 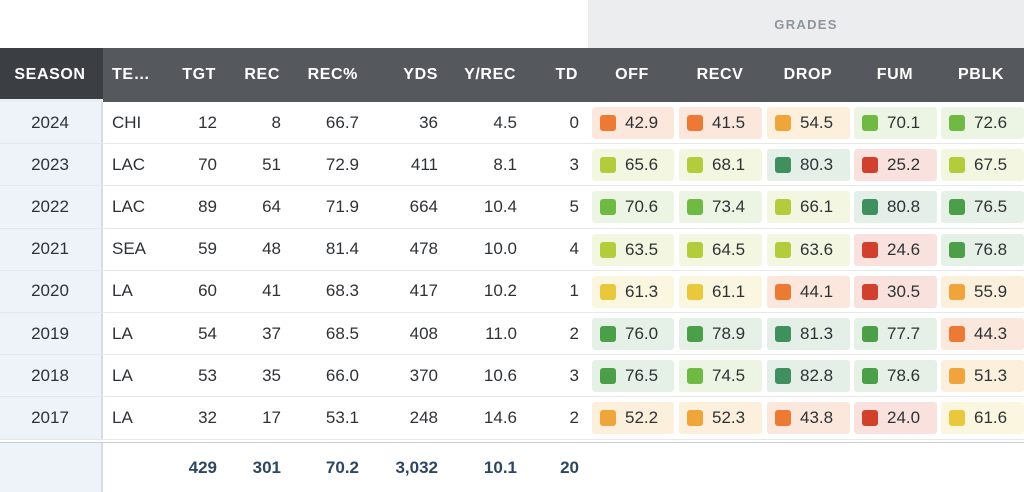 What do you see at coordinates (271, 333) in the screenshot?
I see `cell-rec: 37` at bounding box center [271, 333].